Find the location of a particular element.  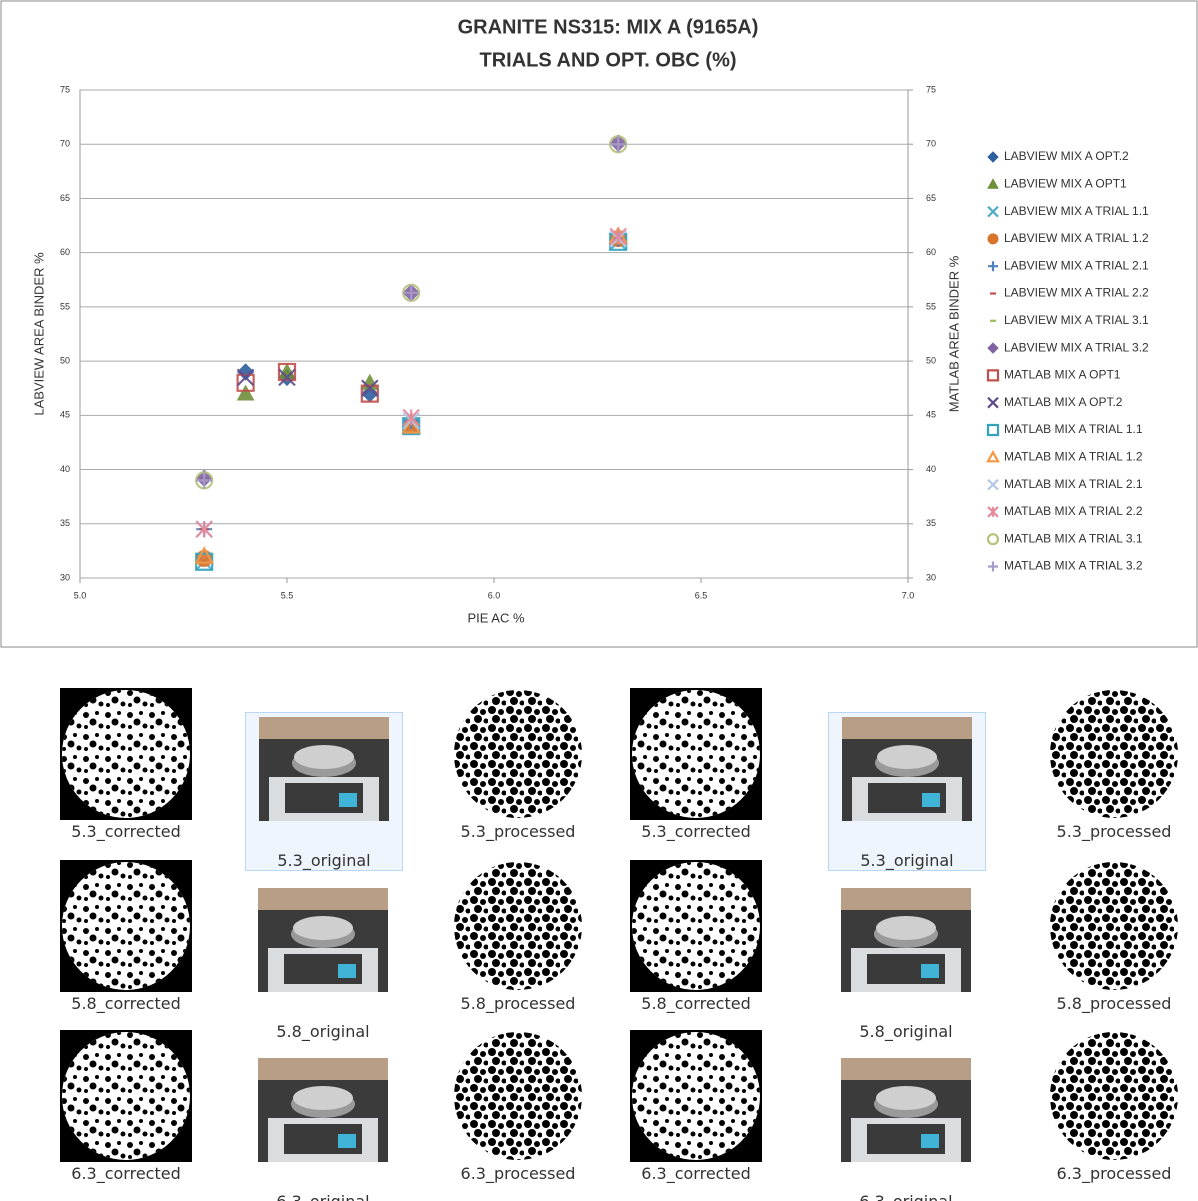

y2-tick-label: 30 is located at coordinates (931, 577).